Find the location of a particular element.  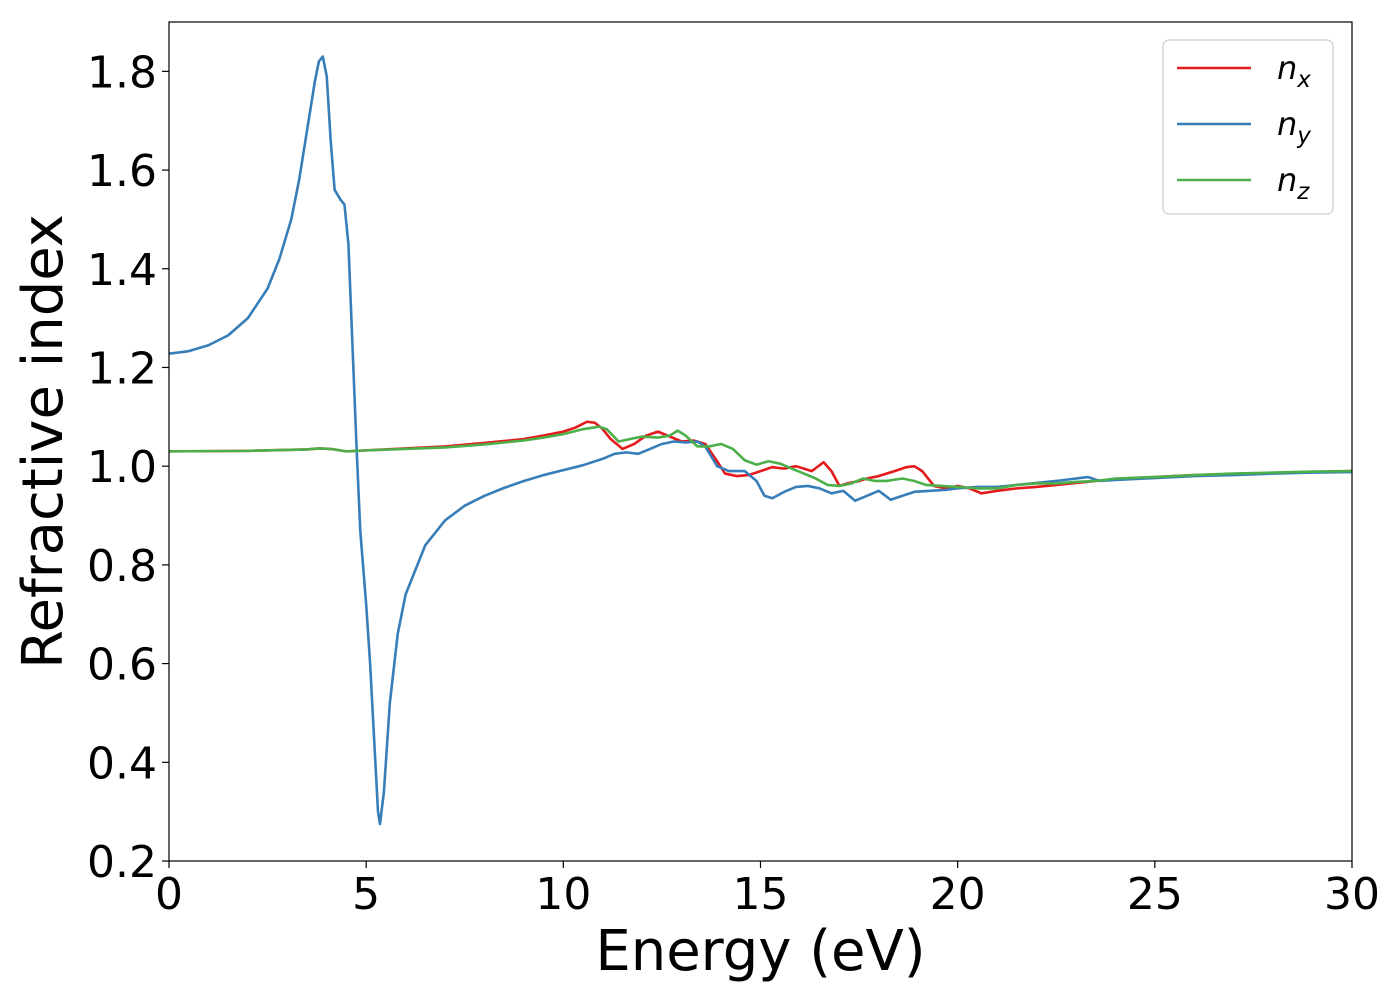

y-tick-label: 1.8 is located at coordinates (122, 72).